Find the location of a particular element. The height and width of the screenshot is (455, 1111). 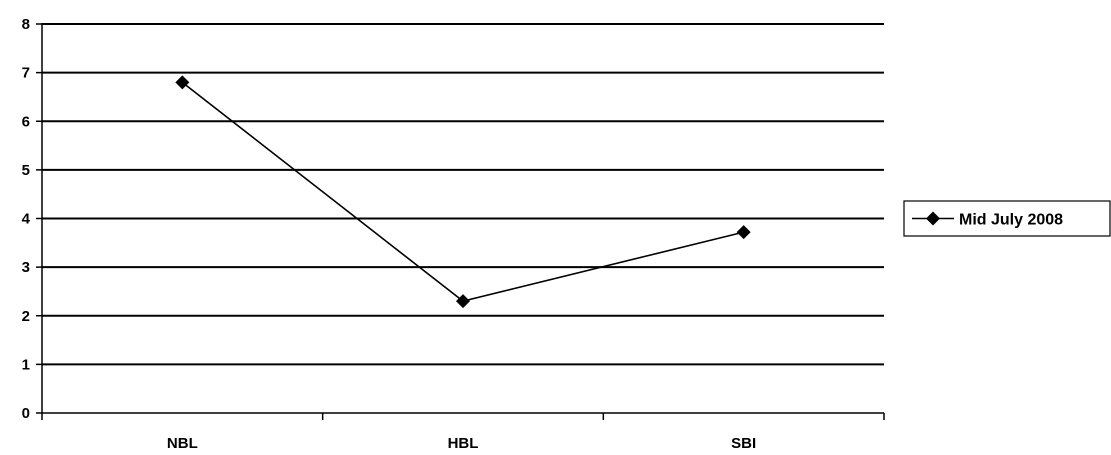

x-tick-label: SBI is located at coordinates (743, 443).